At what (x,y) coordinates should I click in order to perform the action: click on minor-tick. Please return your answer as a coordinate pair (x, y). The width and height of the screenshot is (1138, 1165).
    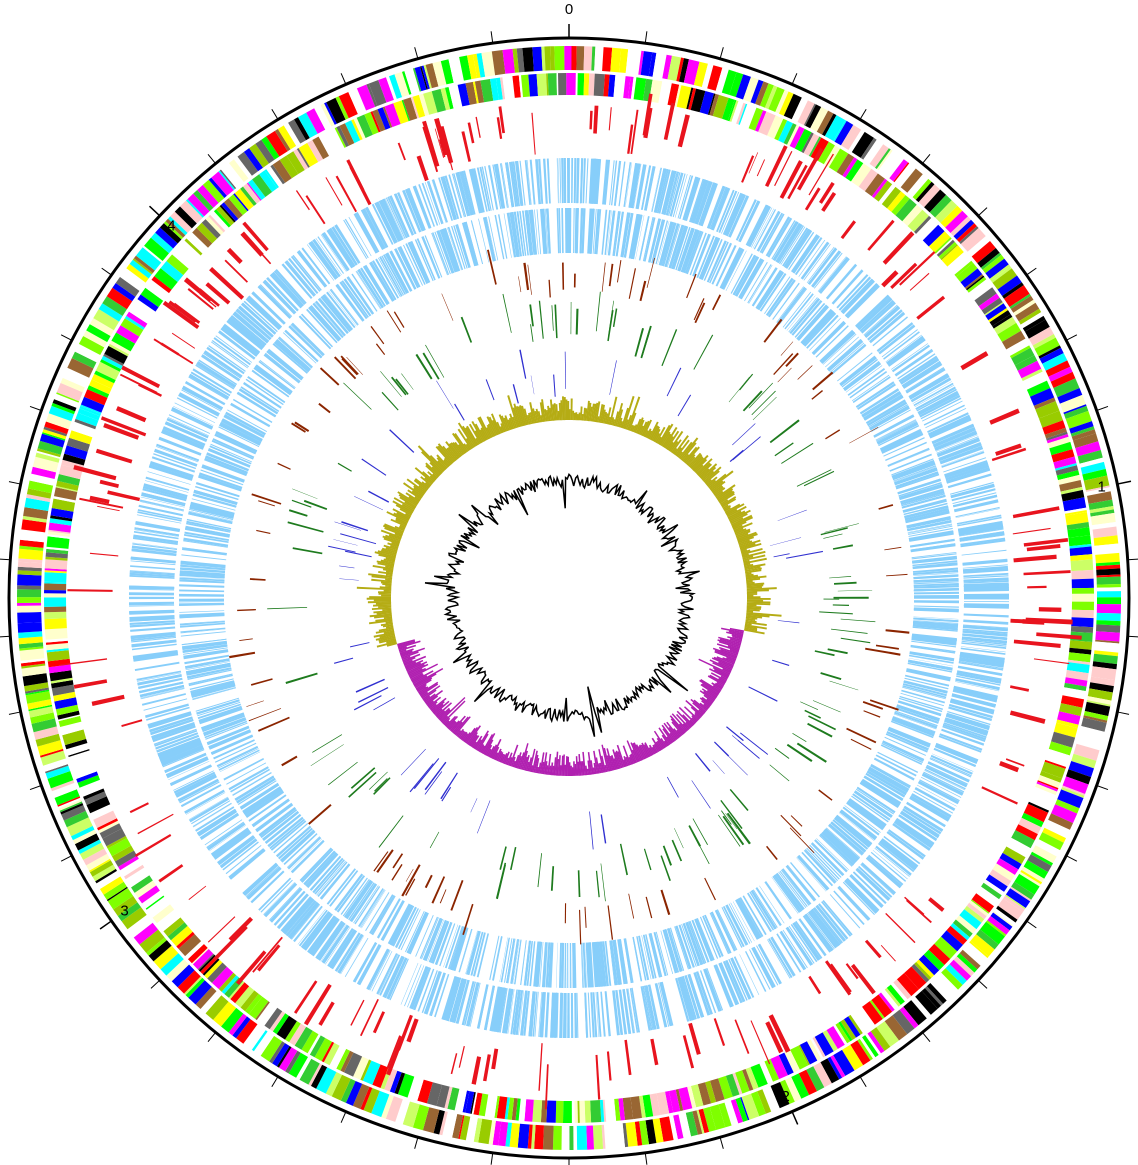
    Looking at the image, I should click on (926, 158).